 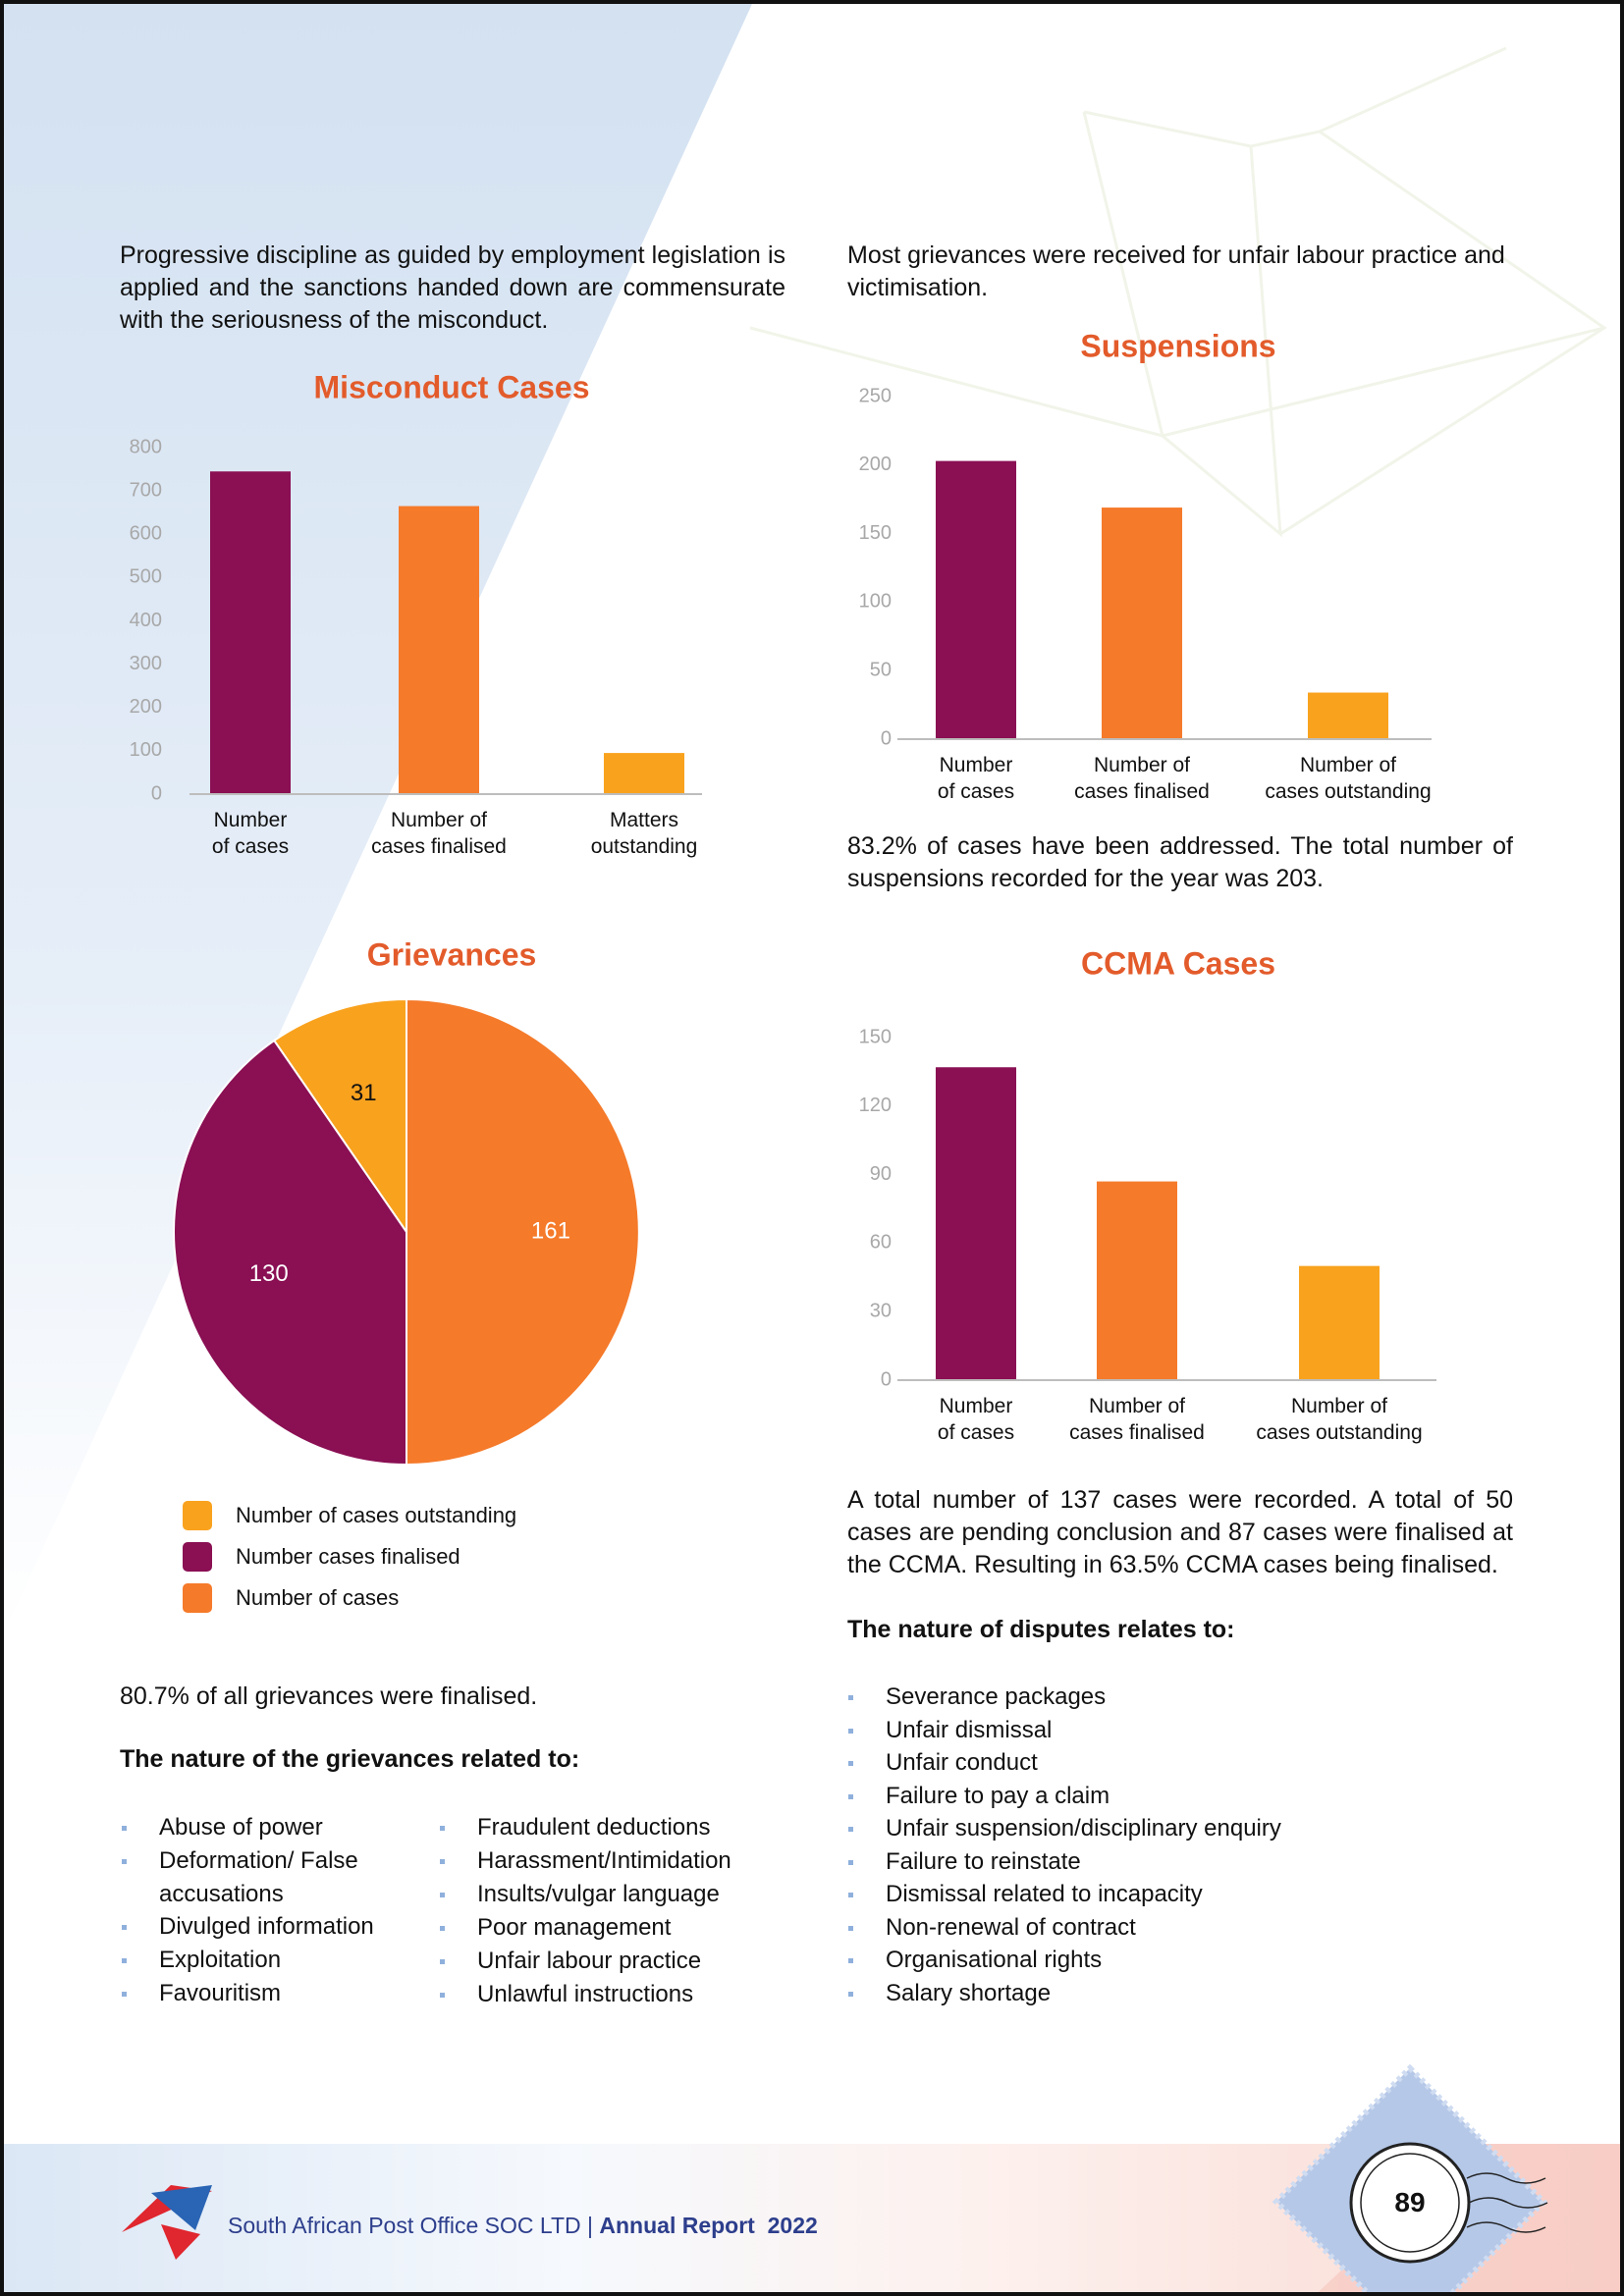 I want to click on chart-title: Misconduct Cases, so click(x=451, y=387).